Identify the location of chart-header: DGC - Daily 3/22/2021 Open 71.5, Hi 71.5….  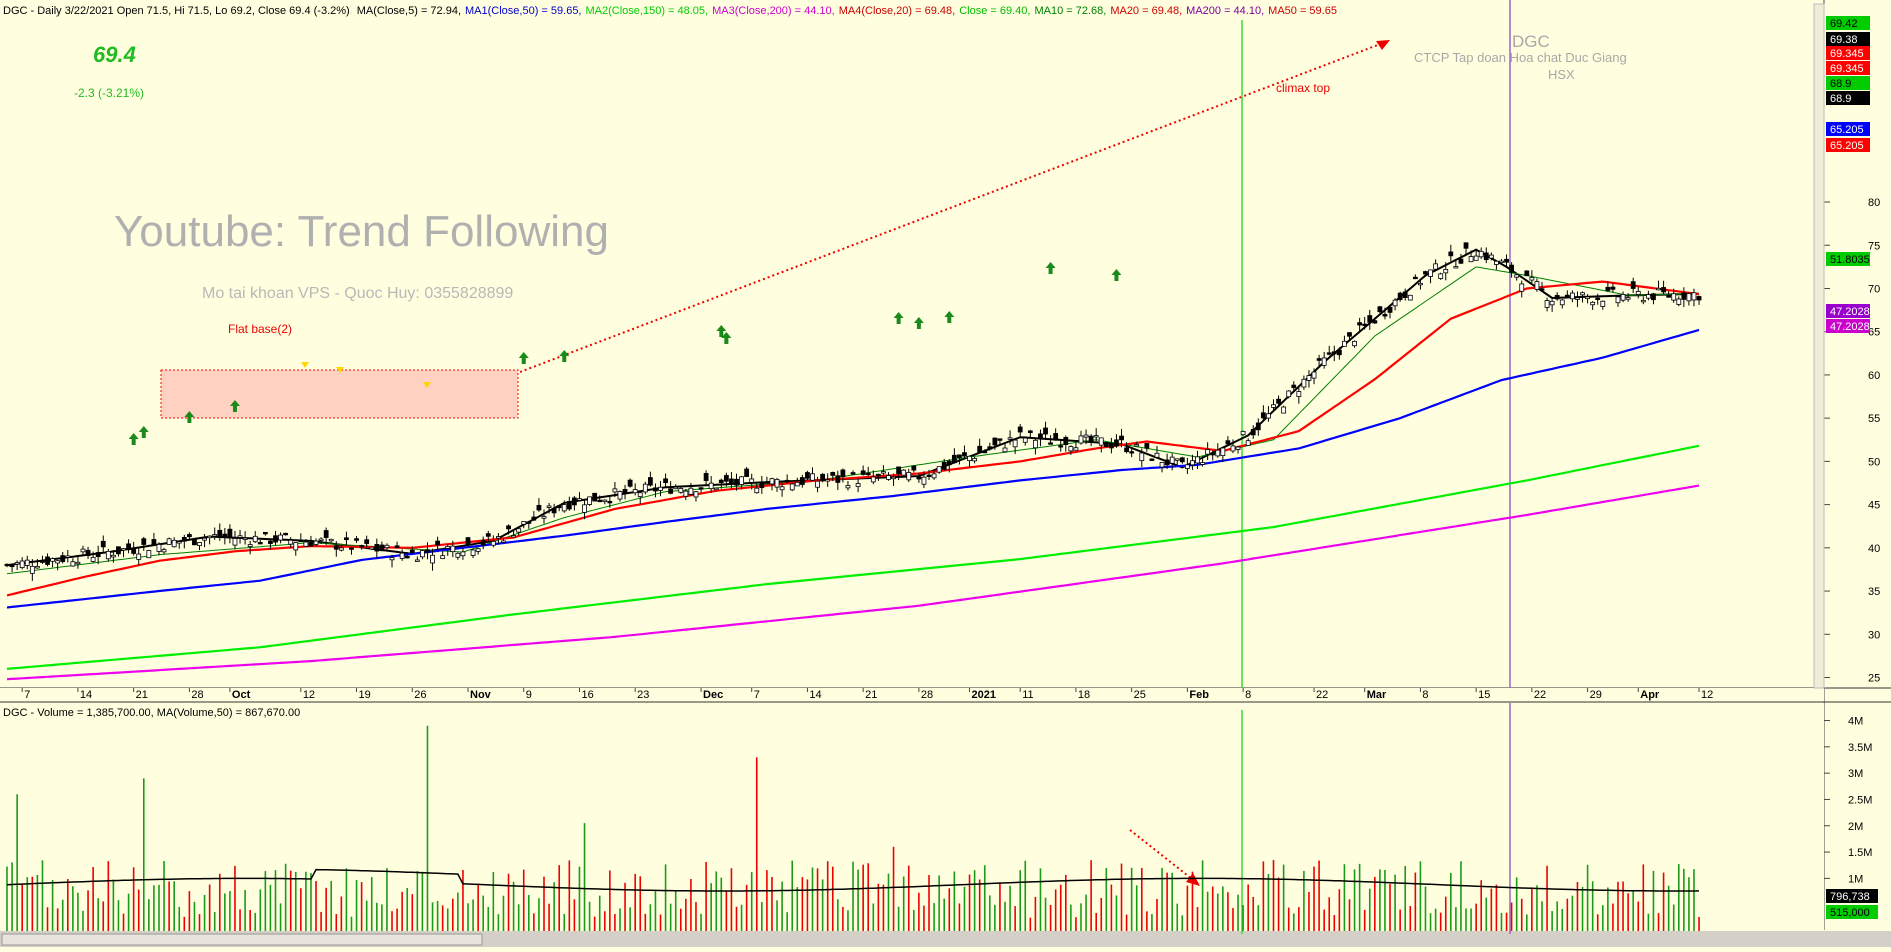
(670, 11).